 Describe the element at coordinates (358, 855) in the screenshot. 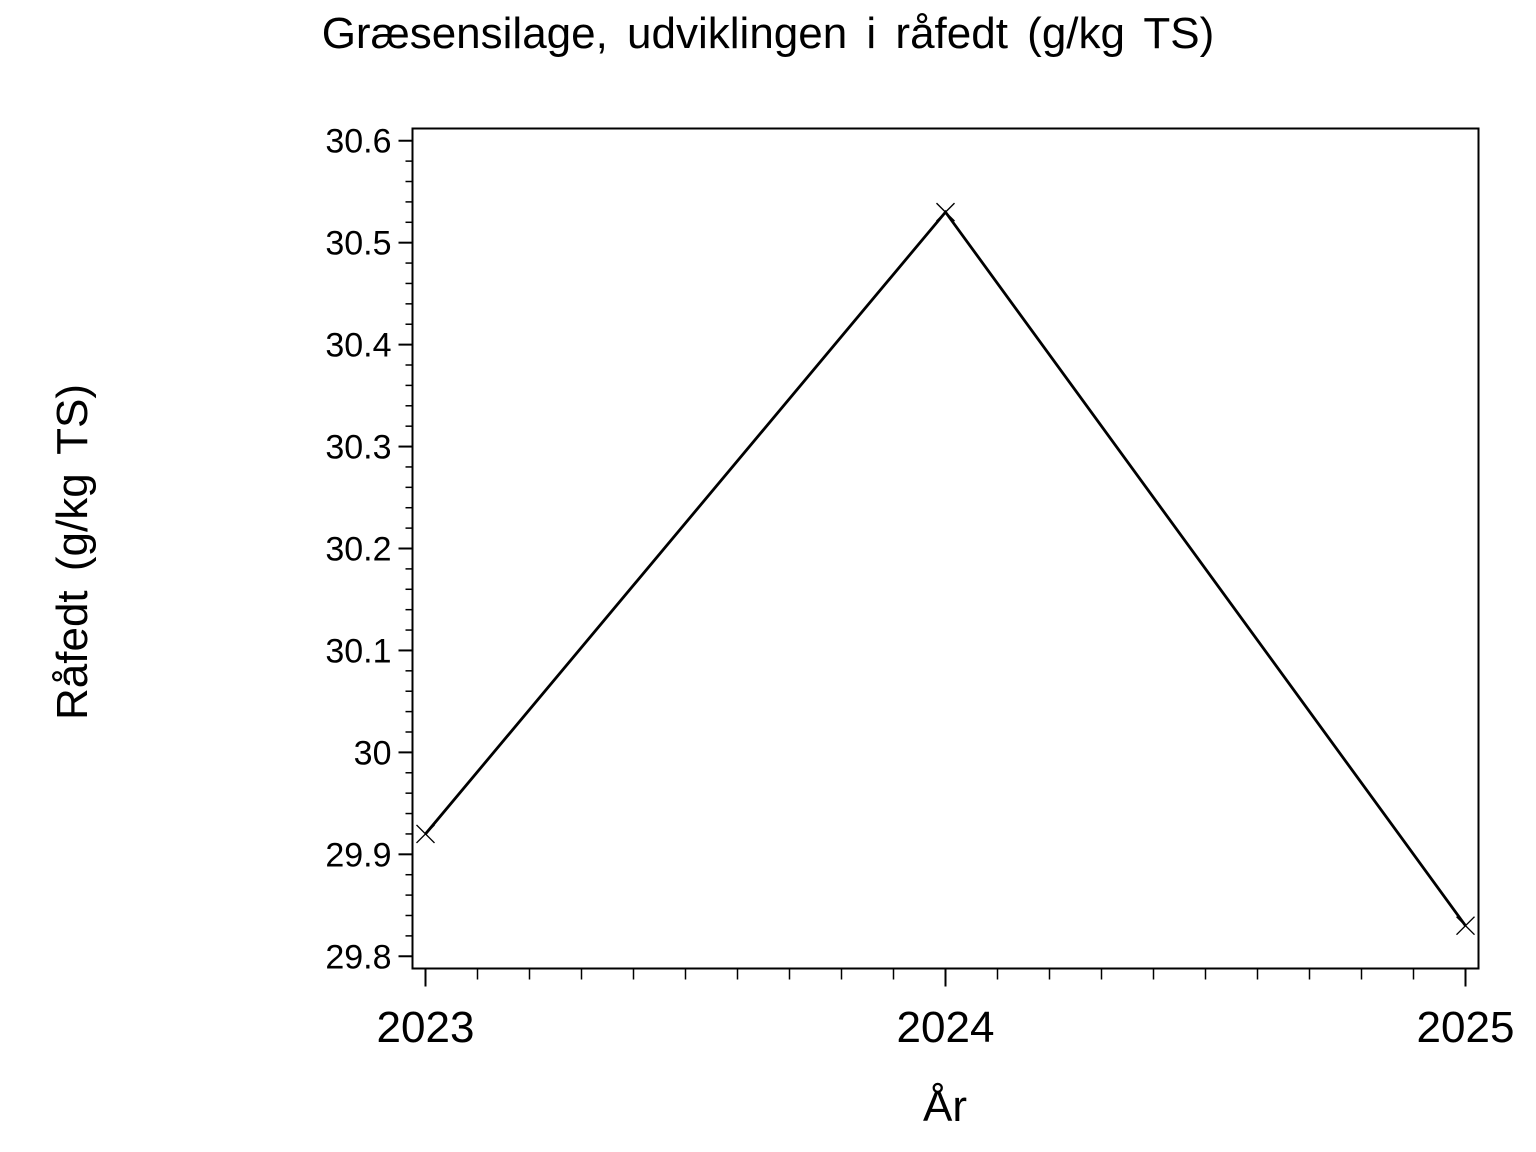

I see `y-tick-label: 29.9` at that location.